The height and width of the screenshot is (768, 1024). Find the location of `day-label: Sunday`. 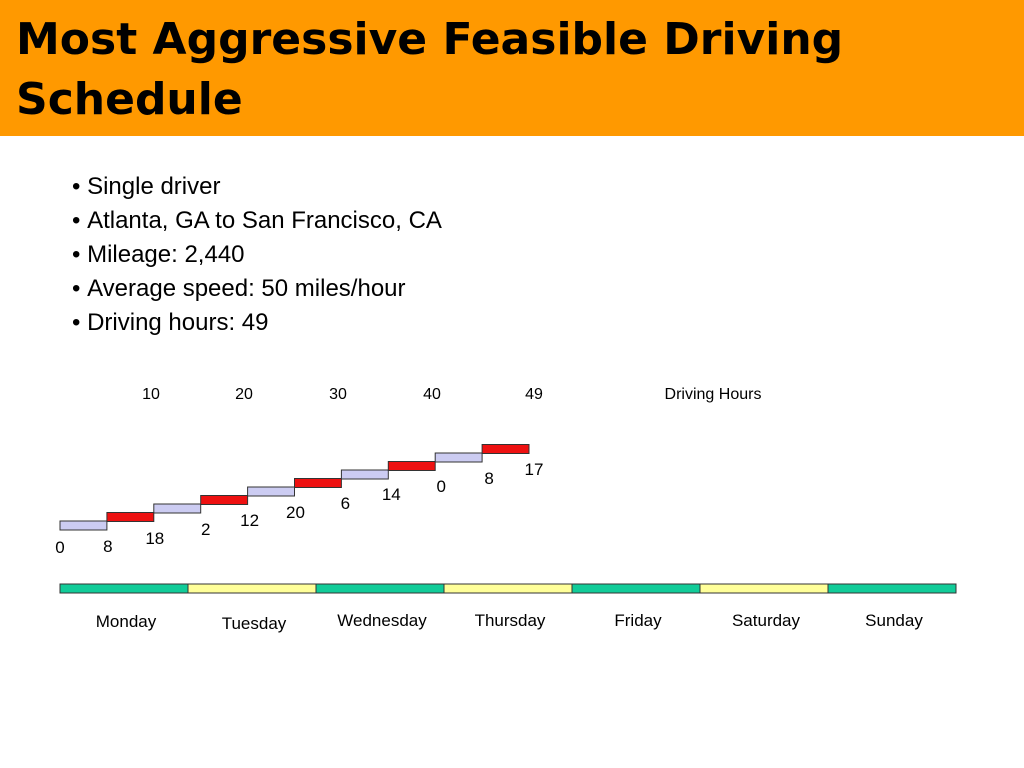

day-label: Sunday is located at coordinates (894, 620).